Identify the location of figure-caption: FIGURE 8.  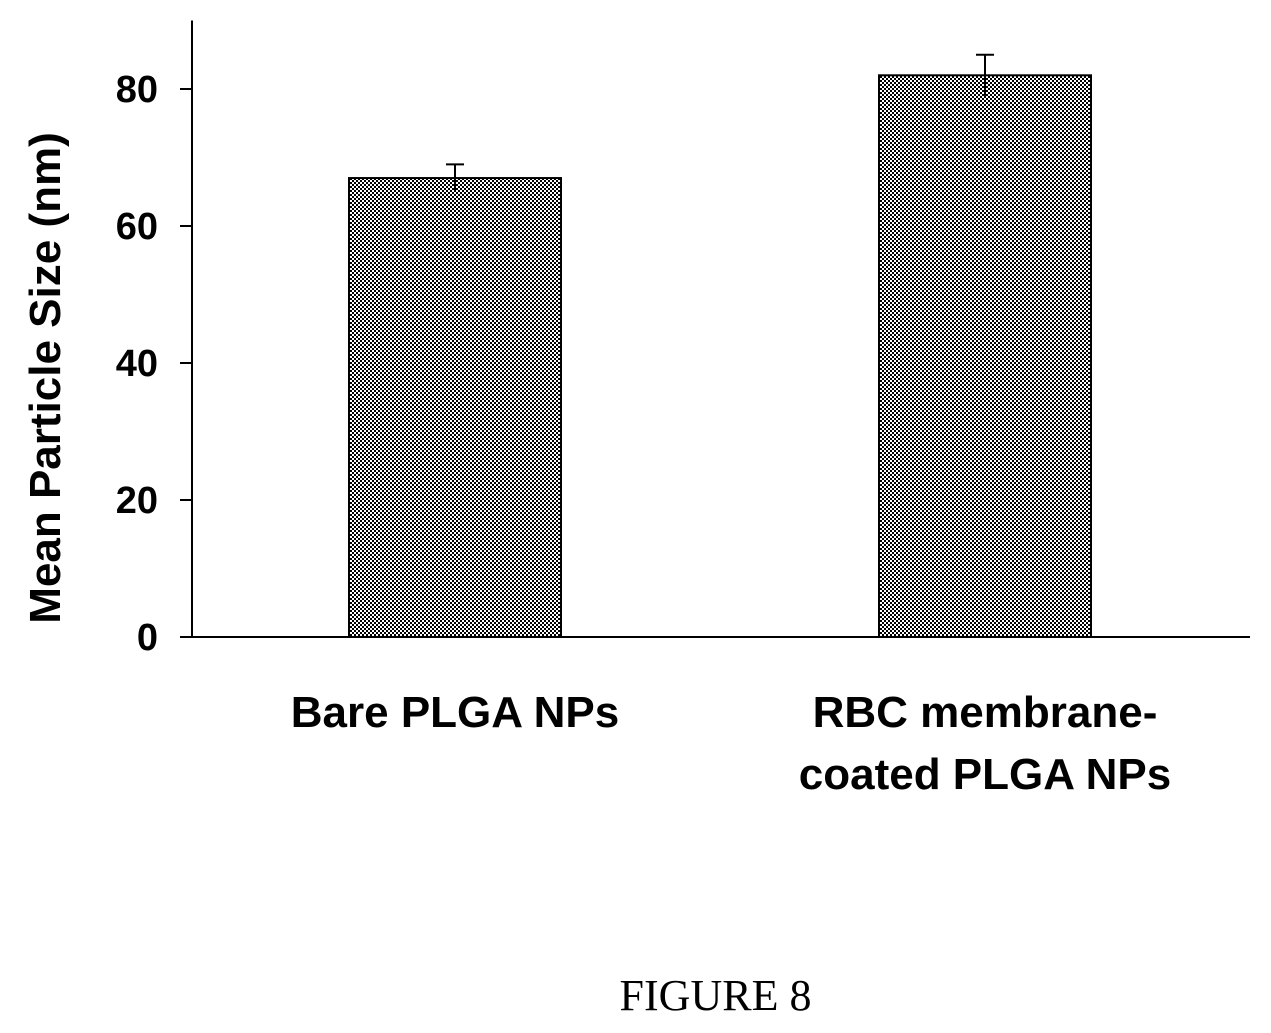
(715, 995).